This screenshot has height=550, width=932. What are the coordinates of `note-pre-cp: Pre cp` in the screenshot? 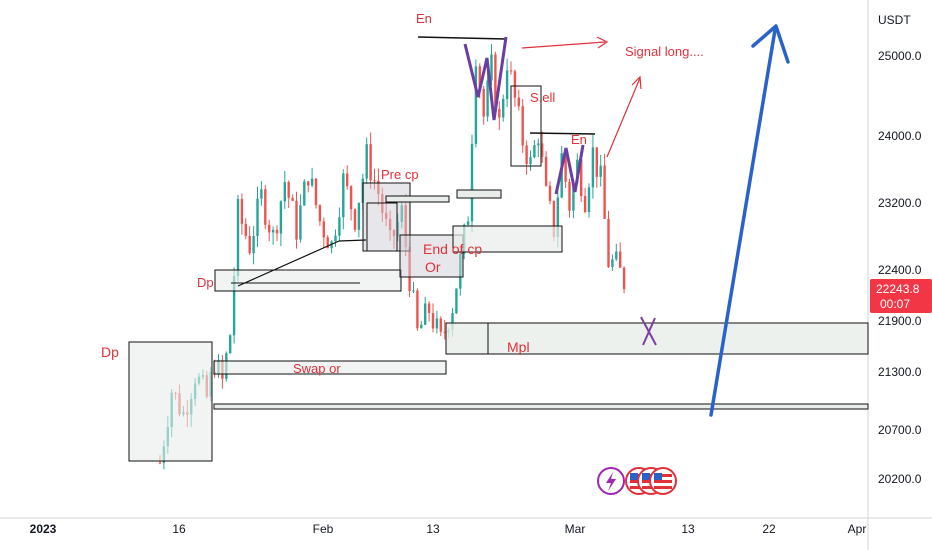 It's located at (400, 174).